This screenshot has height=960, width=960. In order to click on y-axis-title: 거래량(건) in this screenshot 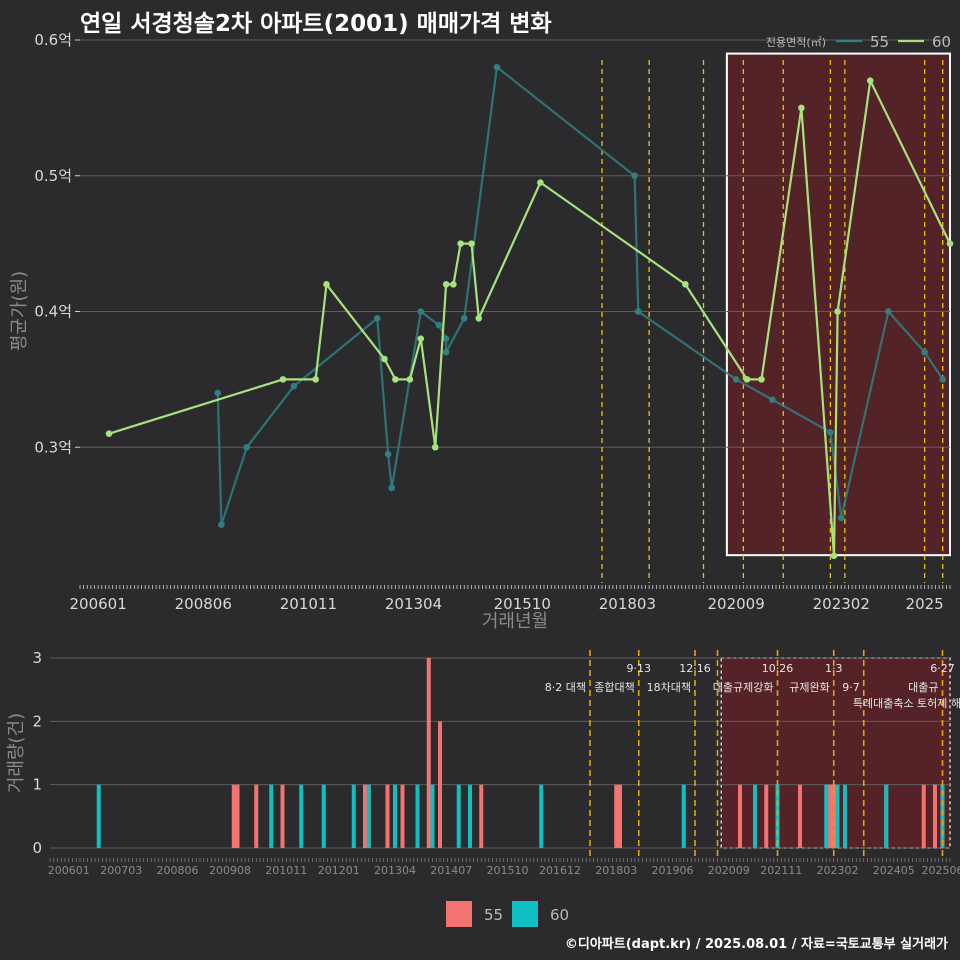, I will do `click(16, 753)`.